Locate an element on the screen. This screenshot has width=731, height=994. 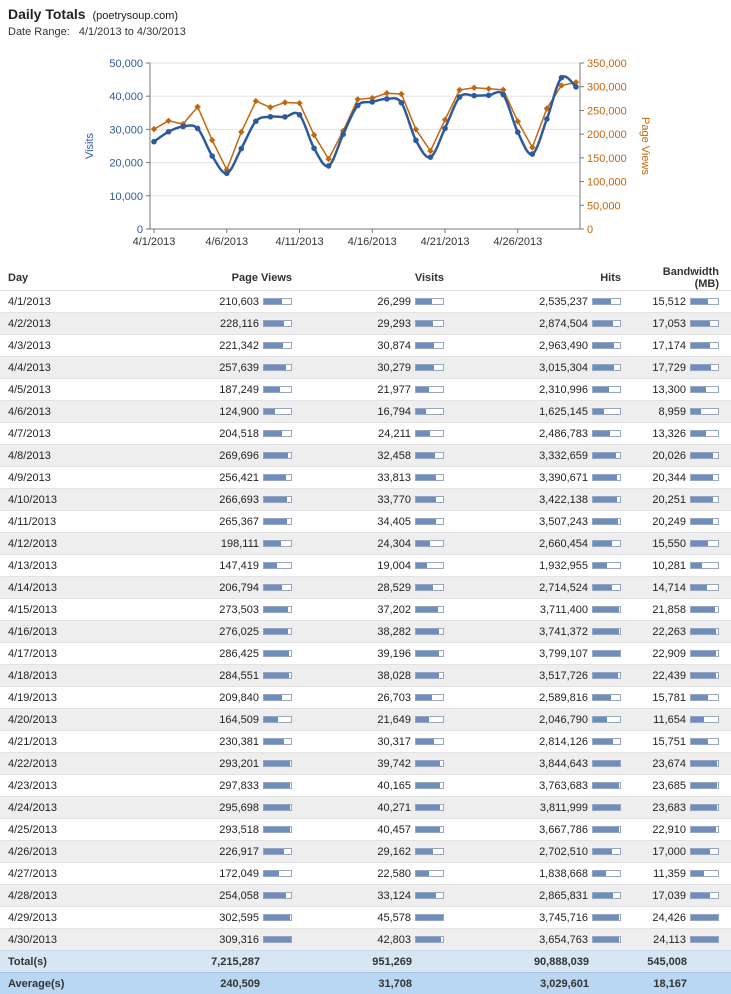
cell-page-views: 228,116 is located at coordinates (222, 324).